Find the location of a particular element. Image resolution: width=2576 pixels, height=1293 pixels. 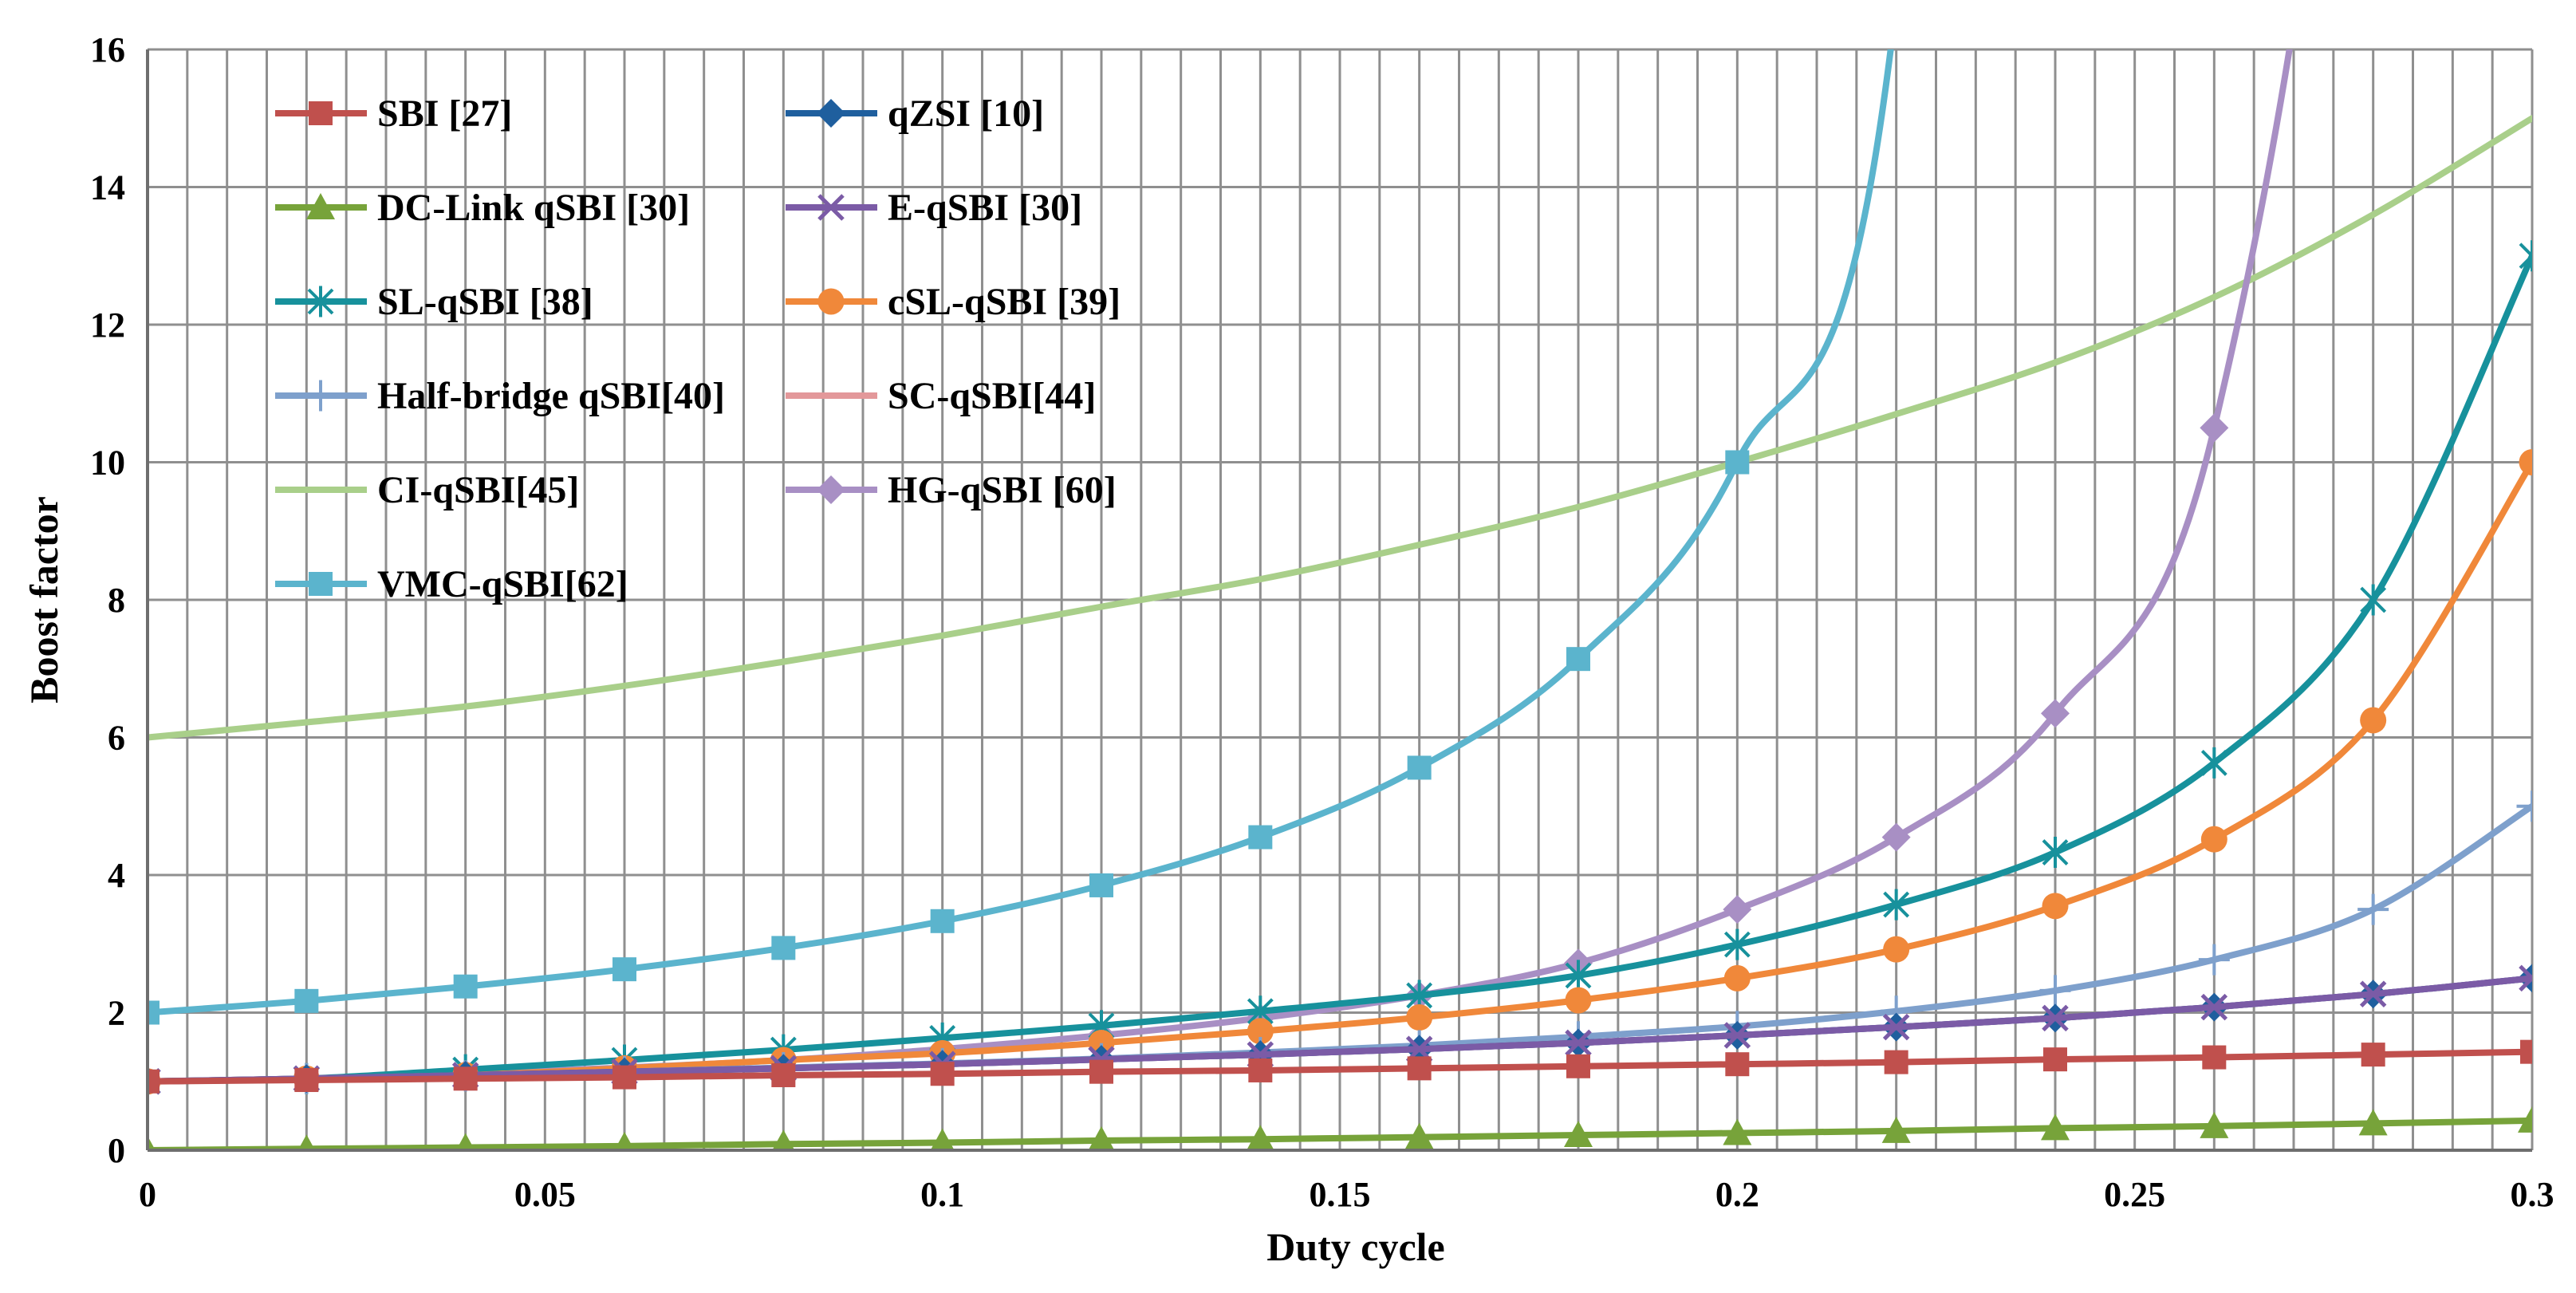

legend-label: HG-qSBI [60] is located at coordinates (1002, 490).